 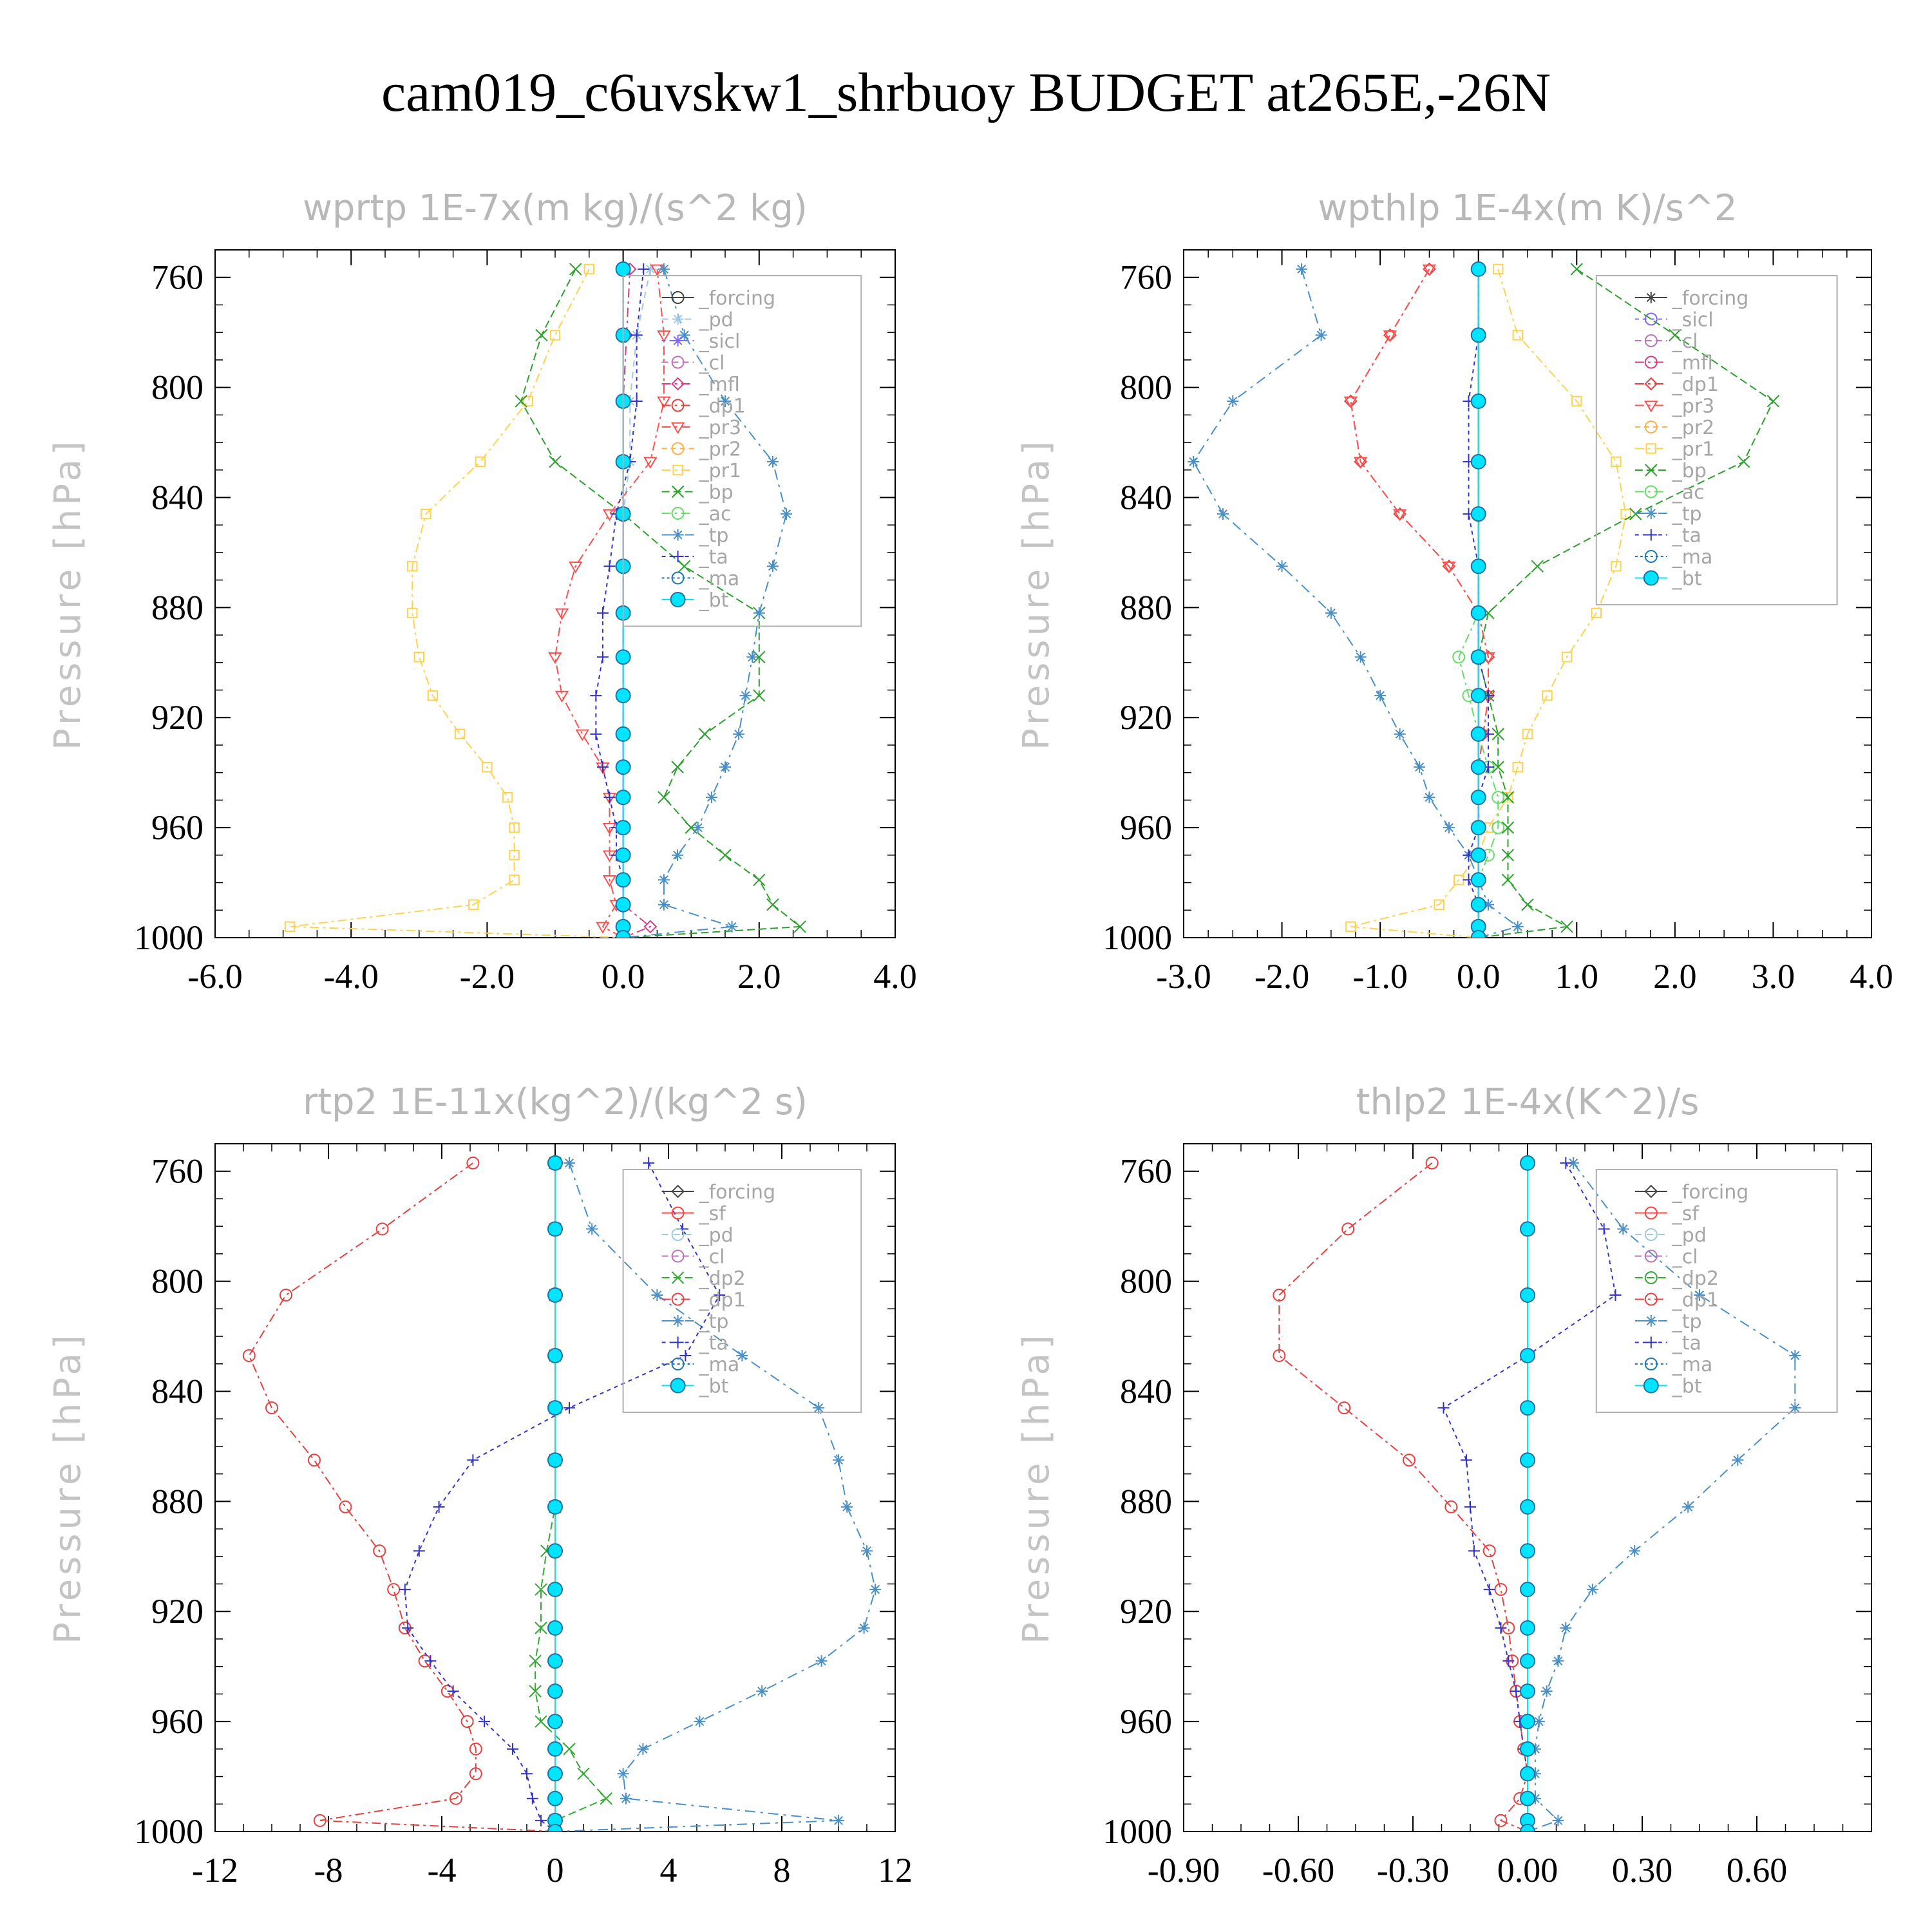 What do you see at coordinates (737, 298) in the screenshot?
I see `legend-label-forcing: _forcing` at bounding box center [737, 298].